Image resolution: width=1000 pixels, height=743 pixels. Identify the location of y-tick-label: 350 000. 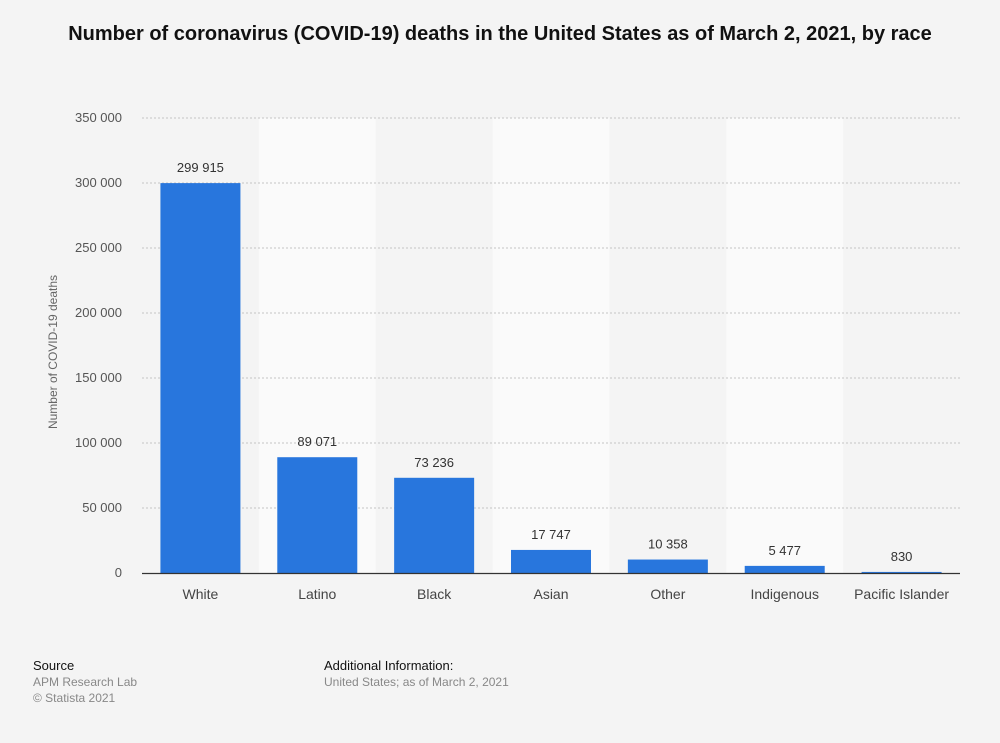
(98, 117).